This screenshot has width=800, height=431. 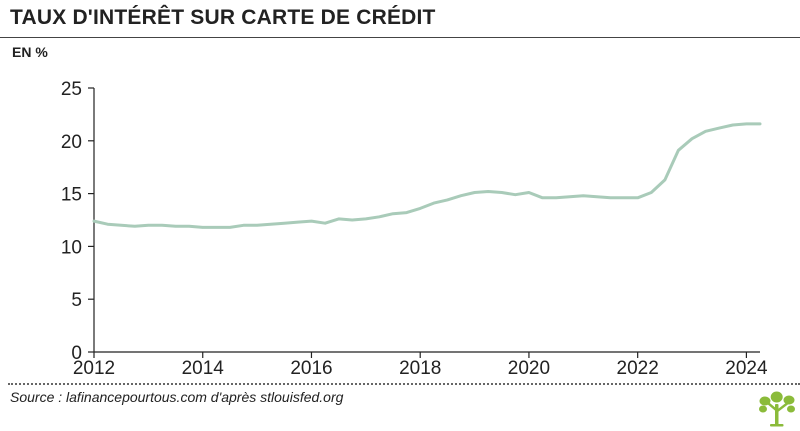 What do you see at coordinates (529, 368) in the screenshot?
I see `x-tick-label: 2020` at bounding box center [529, 368].